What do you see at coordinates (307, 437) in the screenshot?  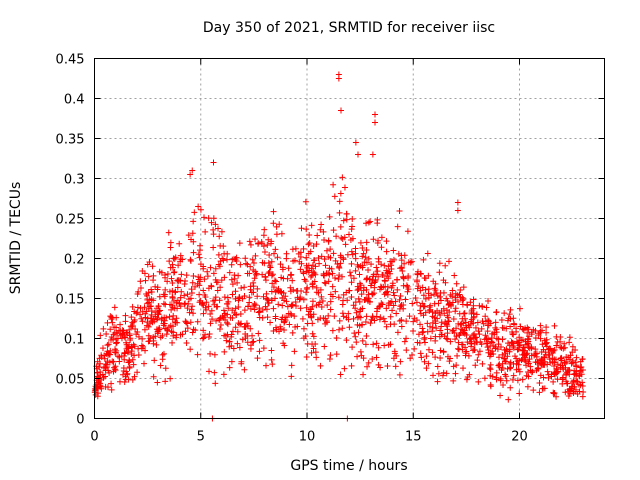 I see `x-tick-label: 10` at bounding box center [307, 437].